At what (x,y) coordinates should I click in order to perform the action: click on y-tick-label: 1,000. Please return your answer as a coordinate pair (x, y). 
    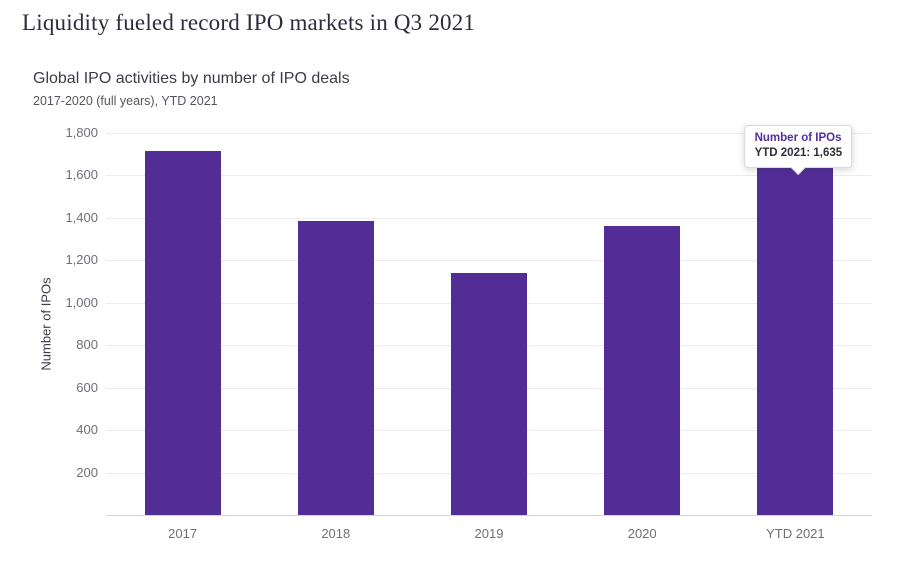
    Looking at the image, I should click on (81, 302).